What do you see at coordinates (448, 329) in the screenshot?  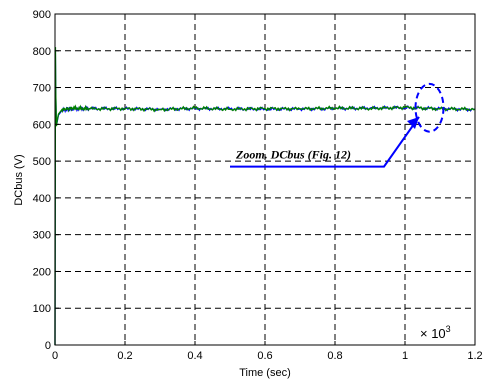 I see `x-multiplier-exponent: 3` at bounding box center [448, 329].